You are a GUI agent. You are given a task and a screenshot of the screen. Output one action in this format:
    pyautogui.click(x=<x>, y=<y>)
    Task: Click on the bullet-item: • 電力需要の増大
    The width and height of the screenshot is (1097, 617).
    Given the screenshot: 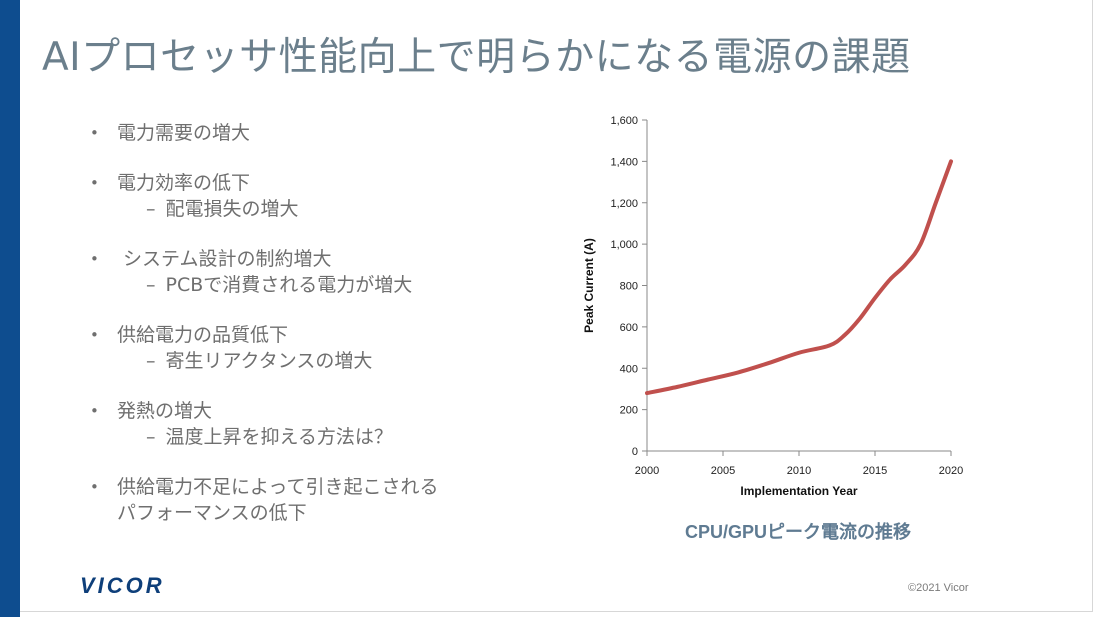 What is the action you would take?
    pyautogui.click(x=320, y=133)
    